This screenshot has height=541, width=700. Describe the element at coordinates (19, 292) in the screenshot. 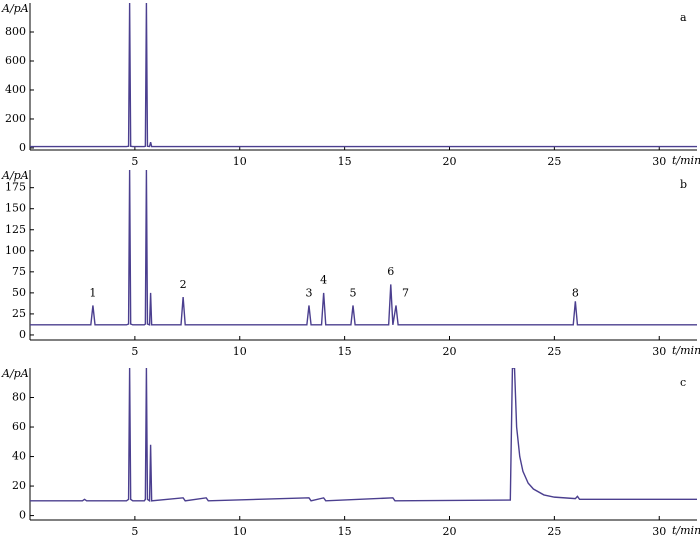

I see `y-tick-label: 50` at that location.